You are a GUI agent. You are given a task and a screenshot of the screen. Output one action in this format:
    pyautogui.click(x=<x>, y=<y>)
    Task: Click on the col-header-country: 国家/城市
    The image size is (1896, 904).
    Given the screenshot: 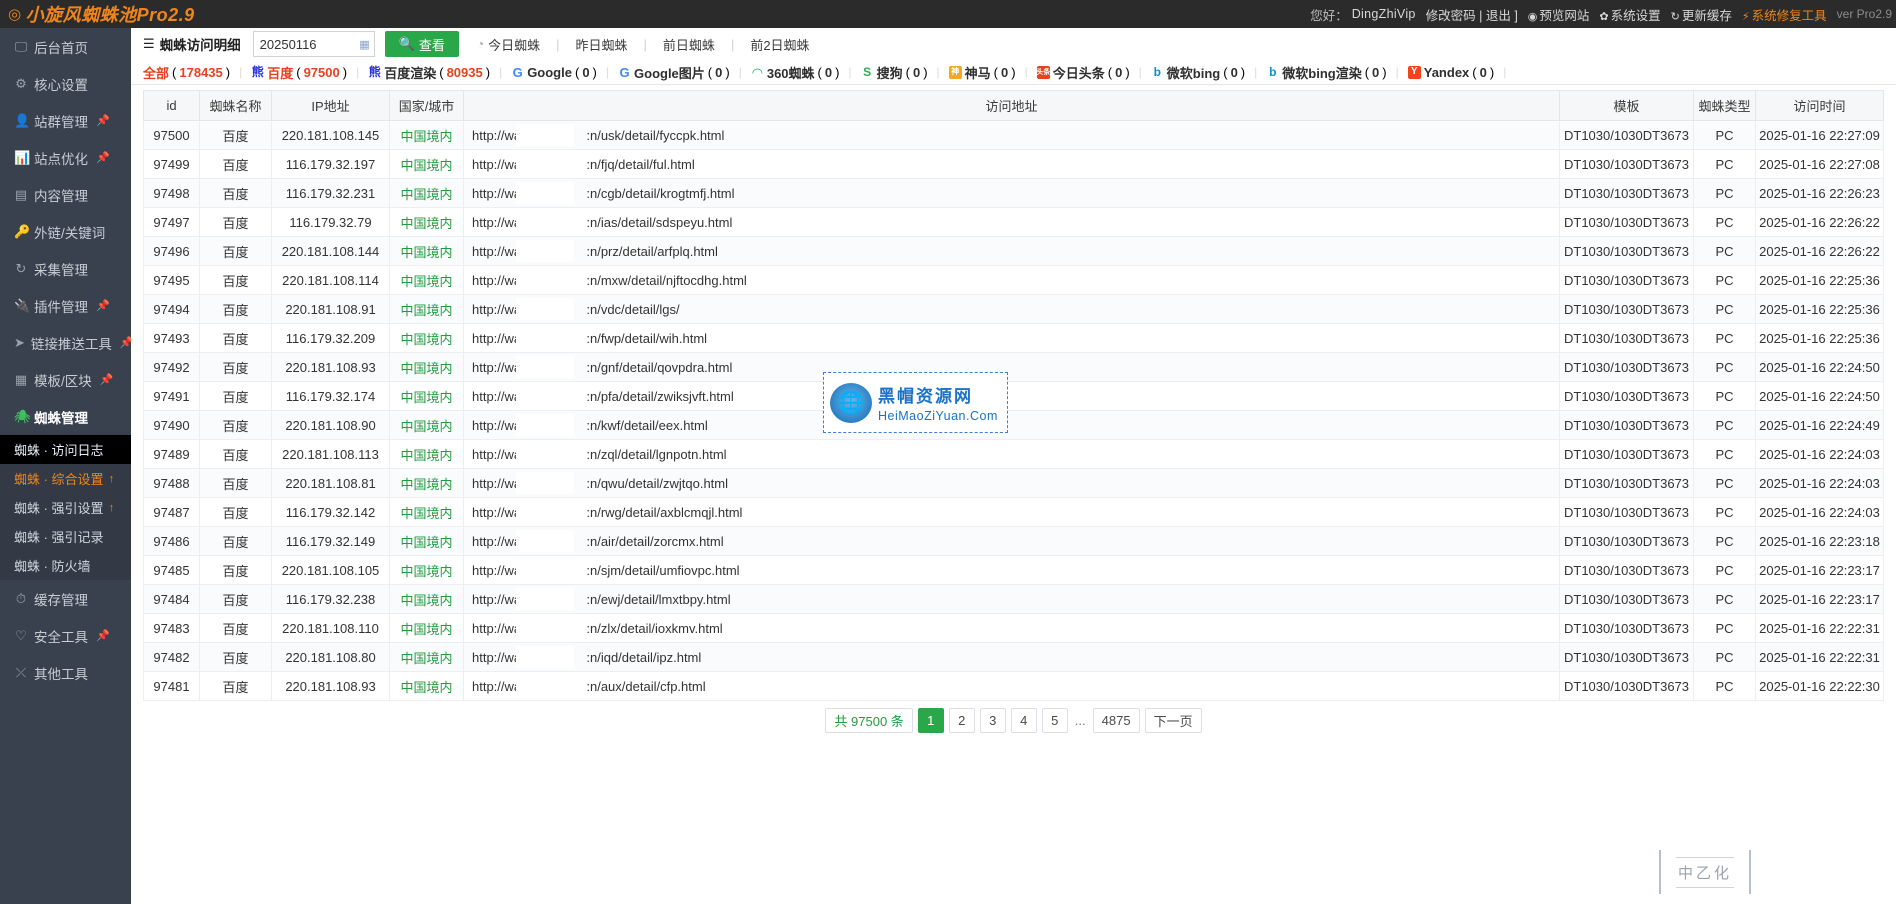 What is the action you would take?
    pyautogui.click(x=426, y=105)
    